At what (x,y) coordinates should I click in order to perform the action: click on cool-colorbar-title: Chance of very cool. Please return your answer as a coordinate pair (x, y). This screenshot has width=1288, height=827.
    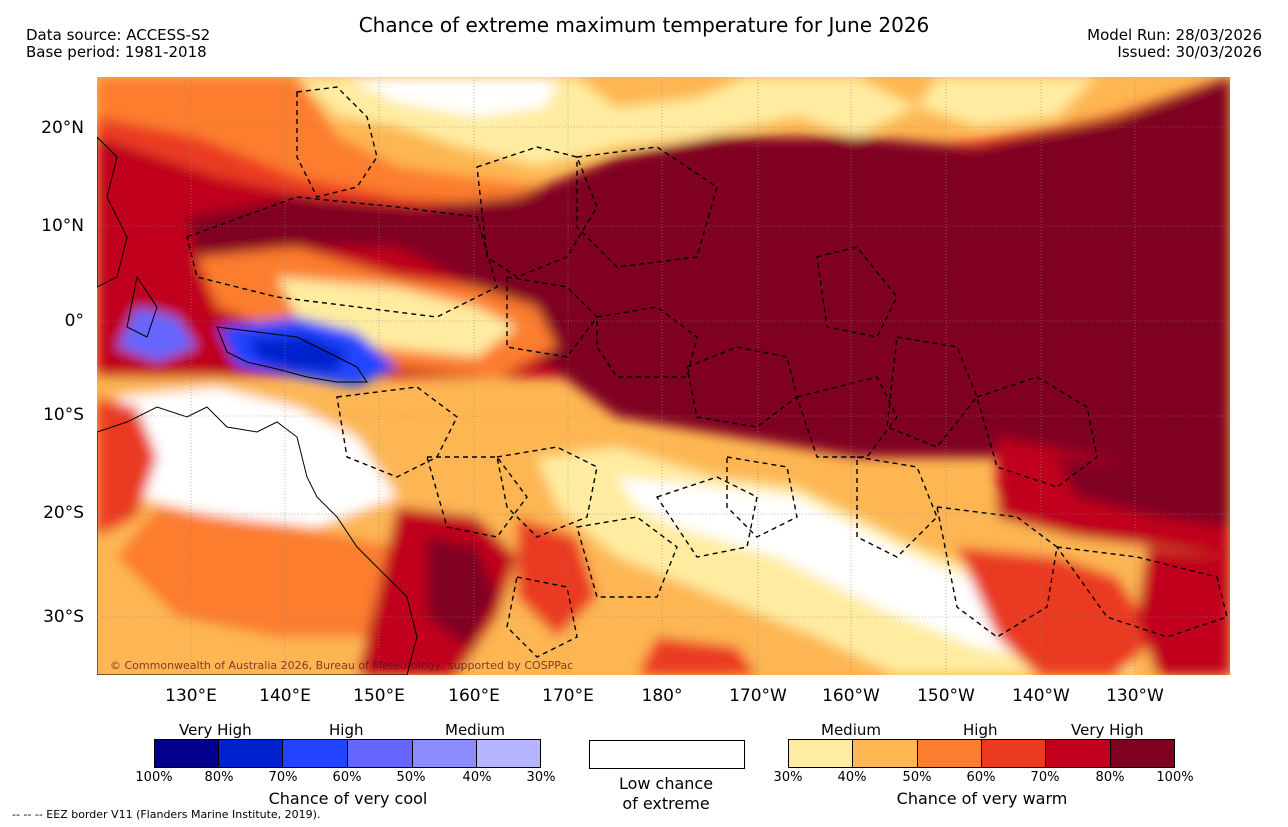
    Looking at the image, I should click on (348, 798).